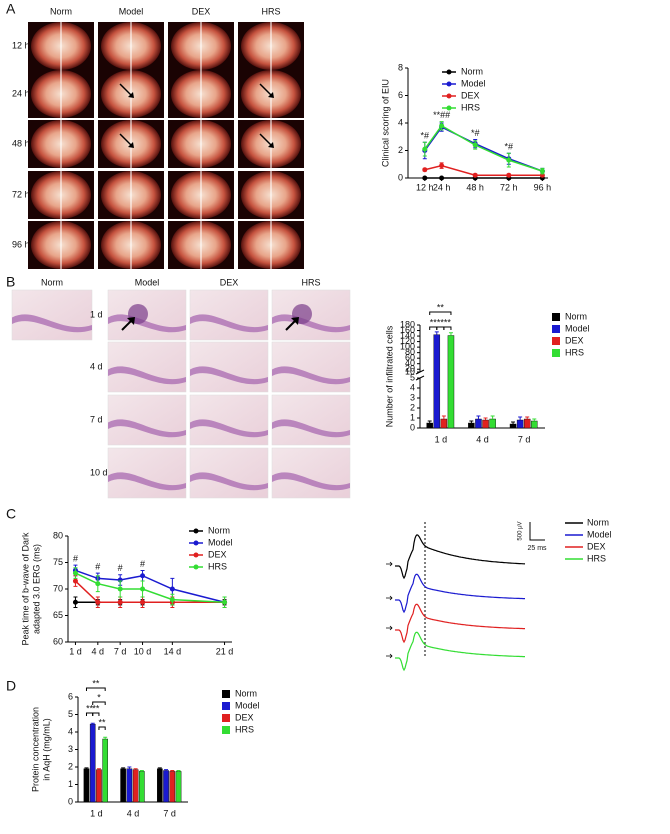  I want to click on y-tick-label: 2, so click(400, 150).